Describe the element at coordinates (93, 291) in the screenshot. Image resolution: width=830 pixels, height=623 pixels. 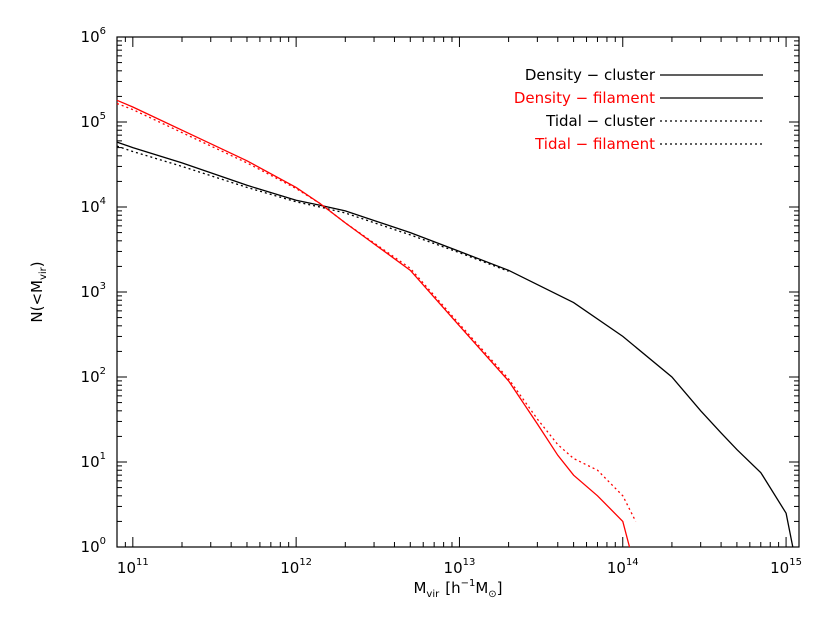
I see `y-tick-label: 10³` at that location.